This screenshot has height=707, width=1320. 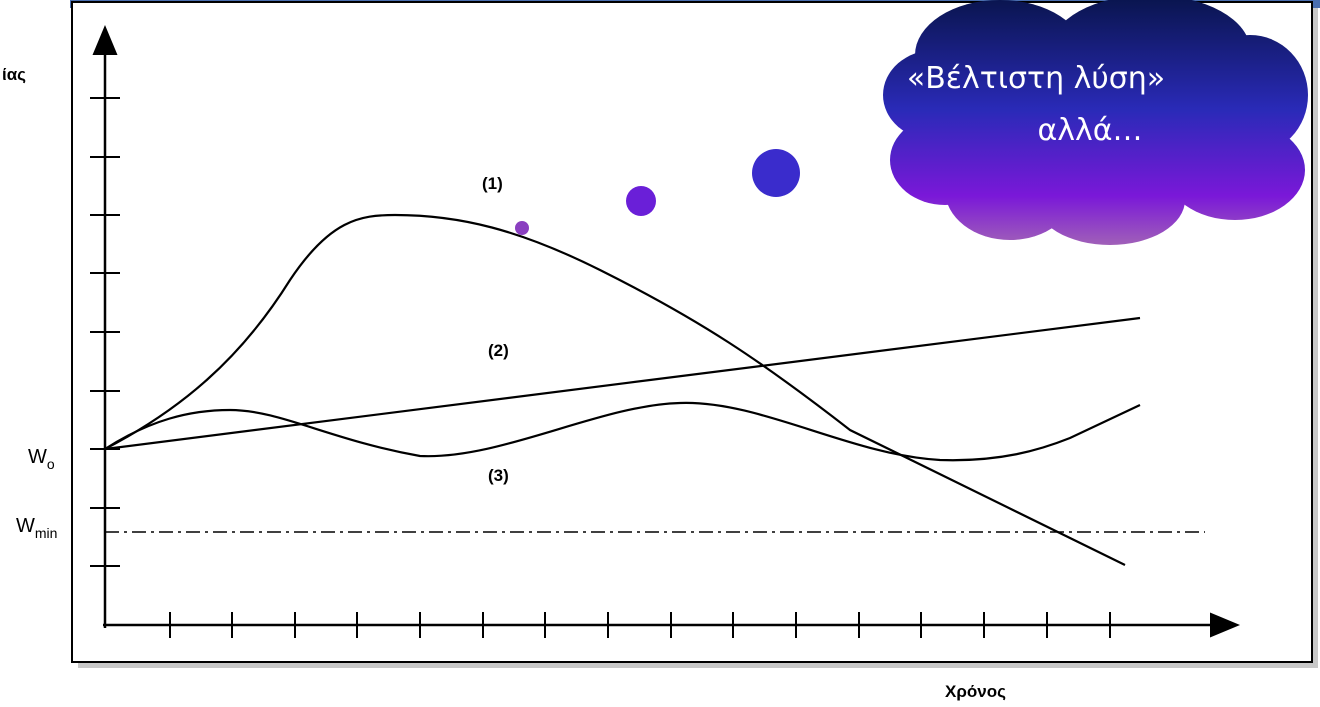 I want to click on wmin-symbol: W, so click(x=25, y=526).